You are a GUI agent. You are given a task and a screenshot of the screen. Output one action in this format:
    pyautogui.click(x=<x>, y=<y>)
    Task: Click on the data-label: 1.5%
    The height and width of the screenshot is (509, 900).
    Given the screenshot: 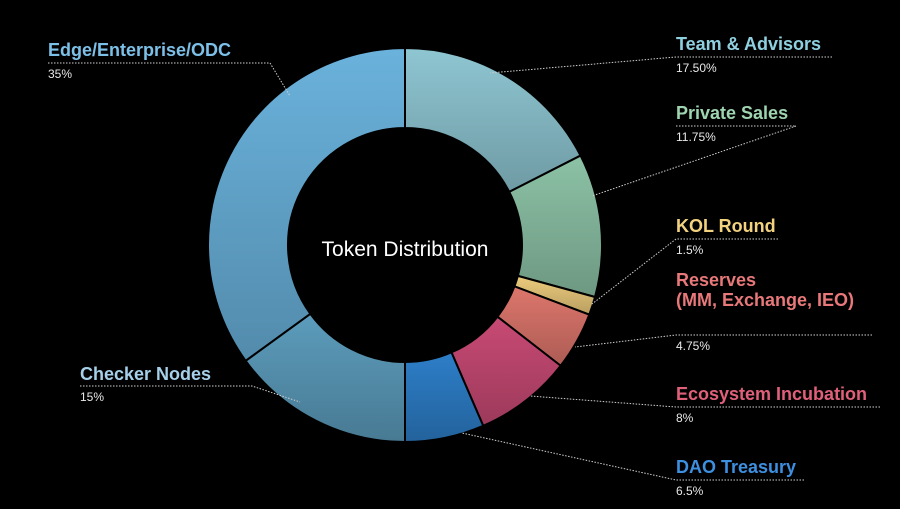 What is the action you would take?
    pyautogui.click(x=690, y=250)
    